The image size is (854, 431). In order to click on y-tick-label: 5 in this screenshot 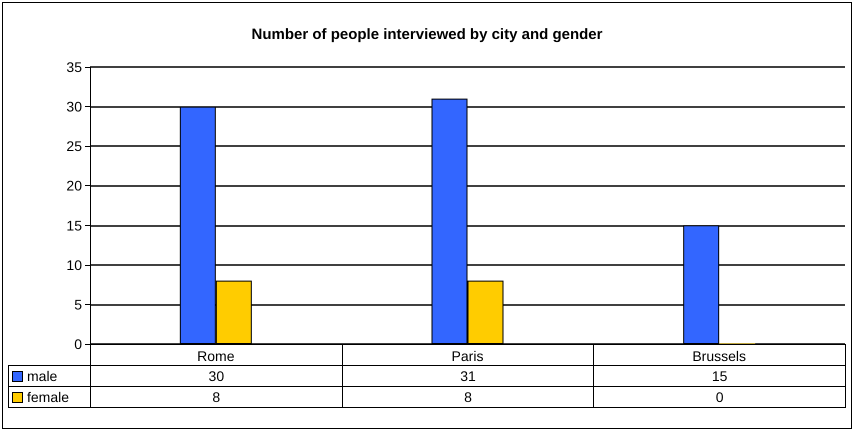, I will do `click(78, 304)`.